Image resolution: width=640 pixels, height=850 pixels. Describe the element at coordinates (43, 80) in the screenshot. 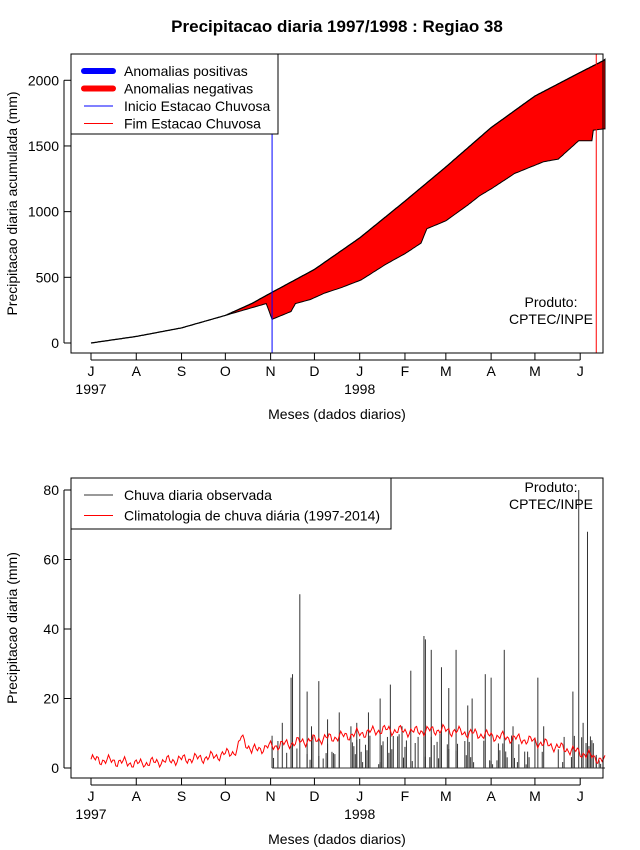

I see `y-tick-label: 2000` at that location.